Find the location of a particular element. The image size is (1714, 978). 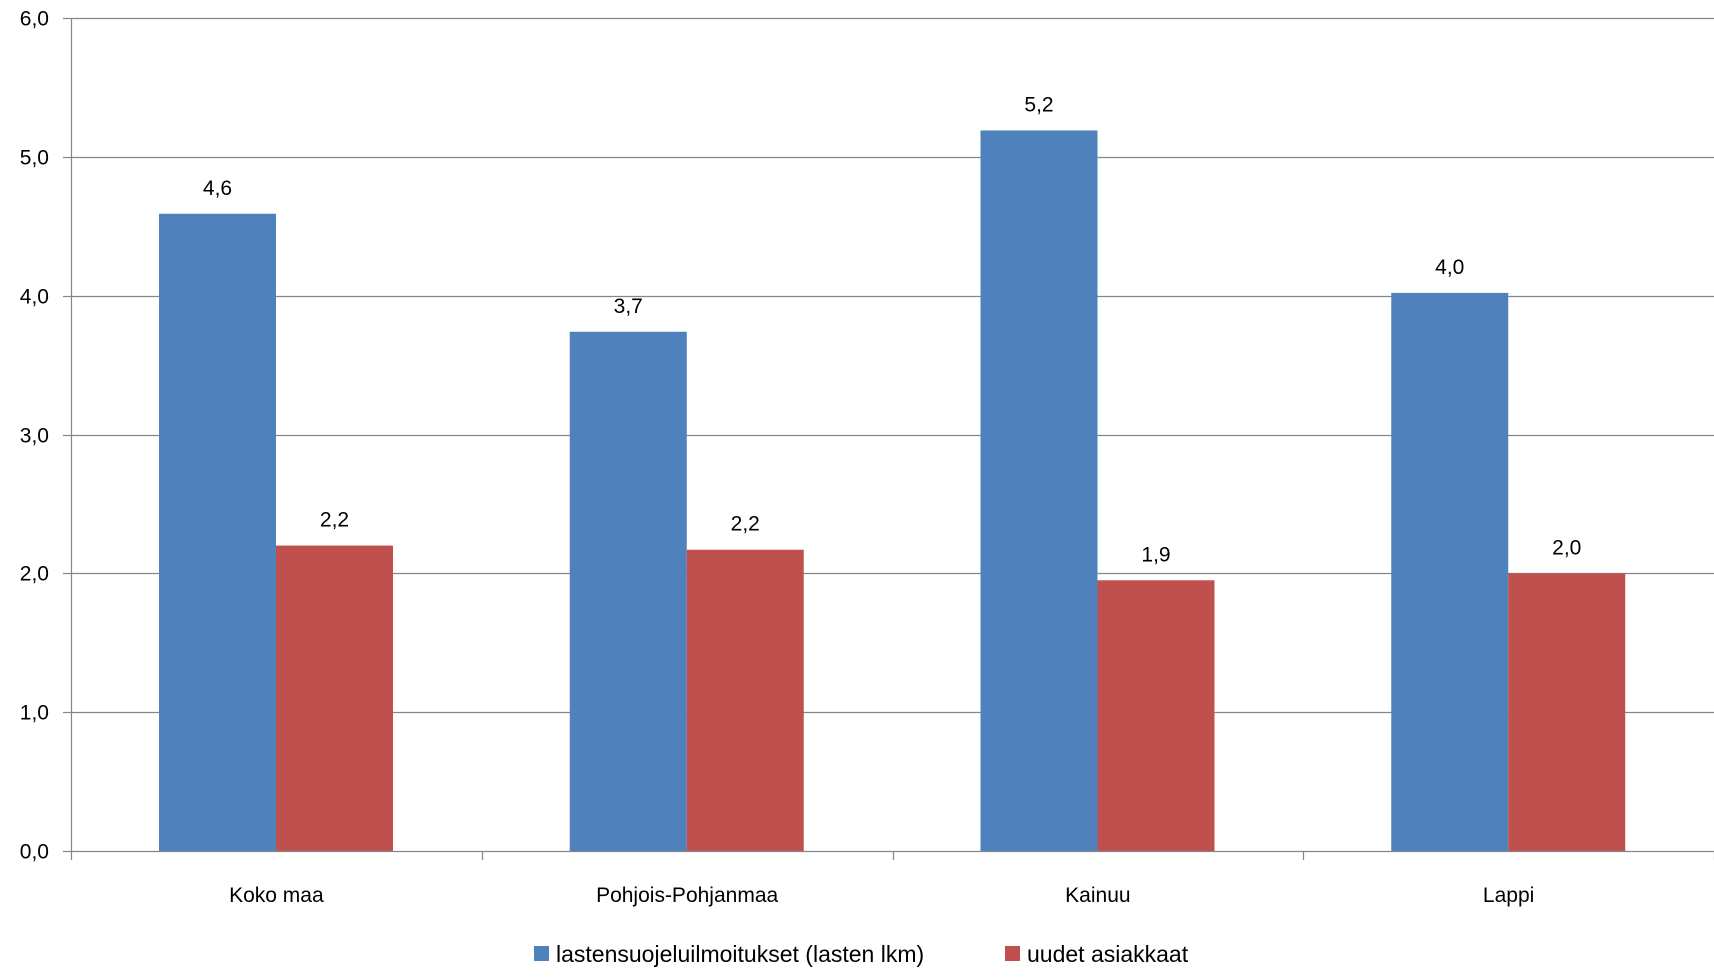

y-tick-label: 4,0 is located at coordinates (34, 297).